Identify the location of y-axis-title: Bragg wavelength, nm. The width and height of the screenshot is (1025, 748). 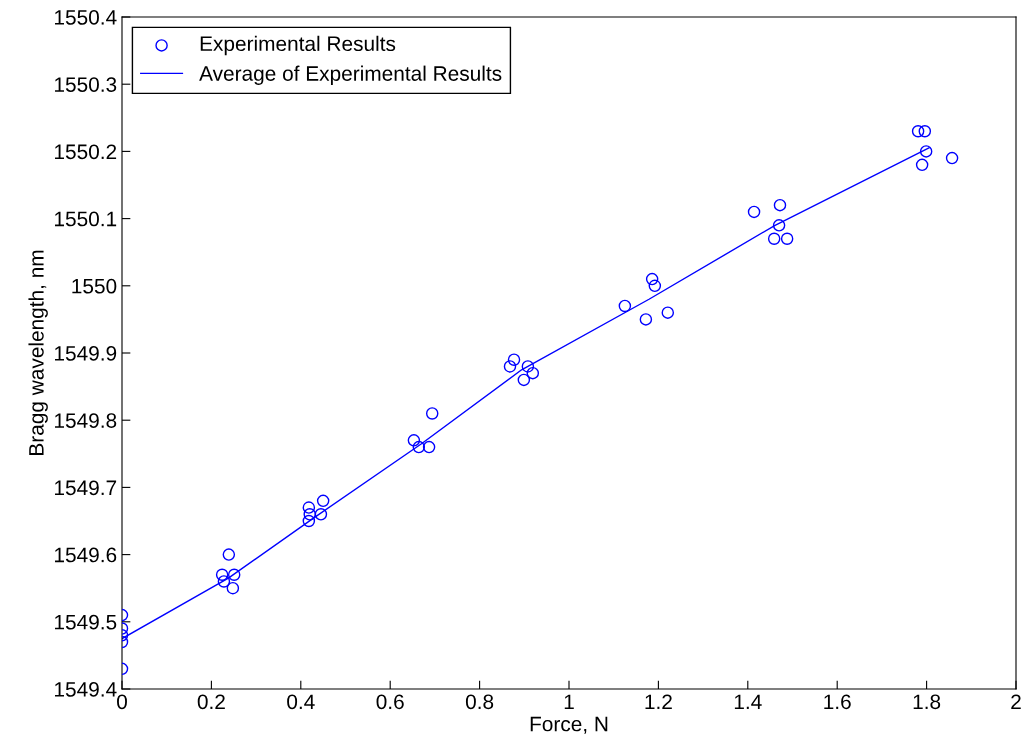
(38, 352).